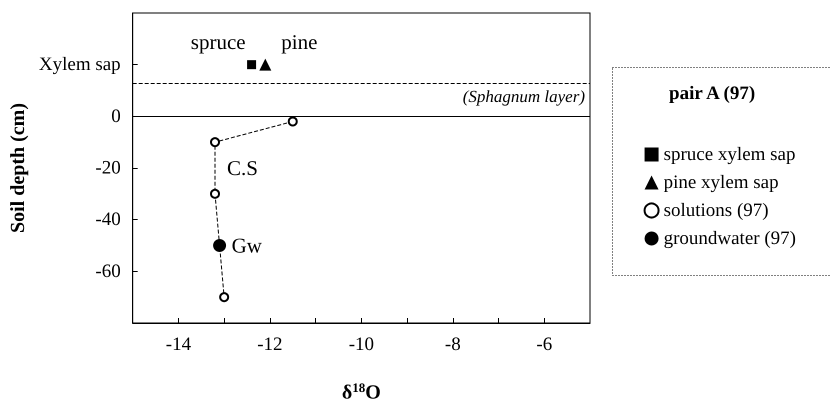 This screenshot has height=412, width=831. What do you see at coordinates (108, 271) in the screenshot?
I see `y-tick-label: -60` at bounding box center [108, 271].